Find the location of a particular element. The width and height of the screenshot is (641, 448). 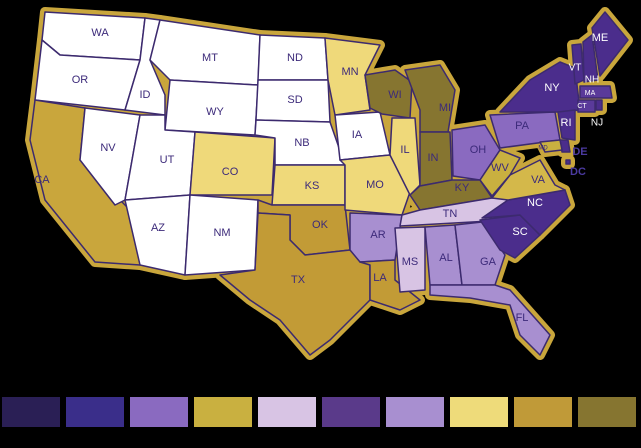

state-label: OK is located at coordinates (320, 225).